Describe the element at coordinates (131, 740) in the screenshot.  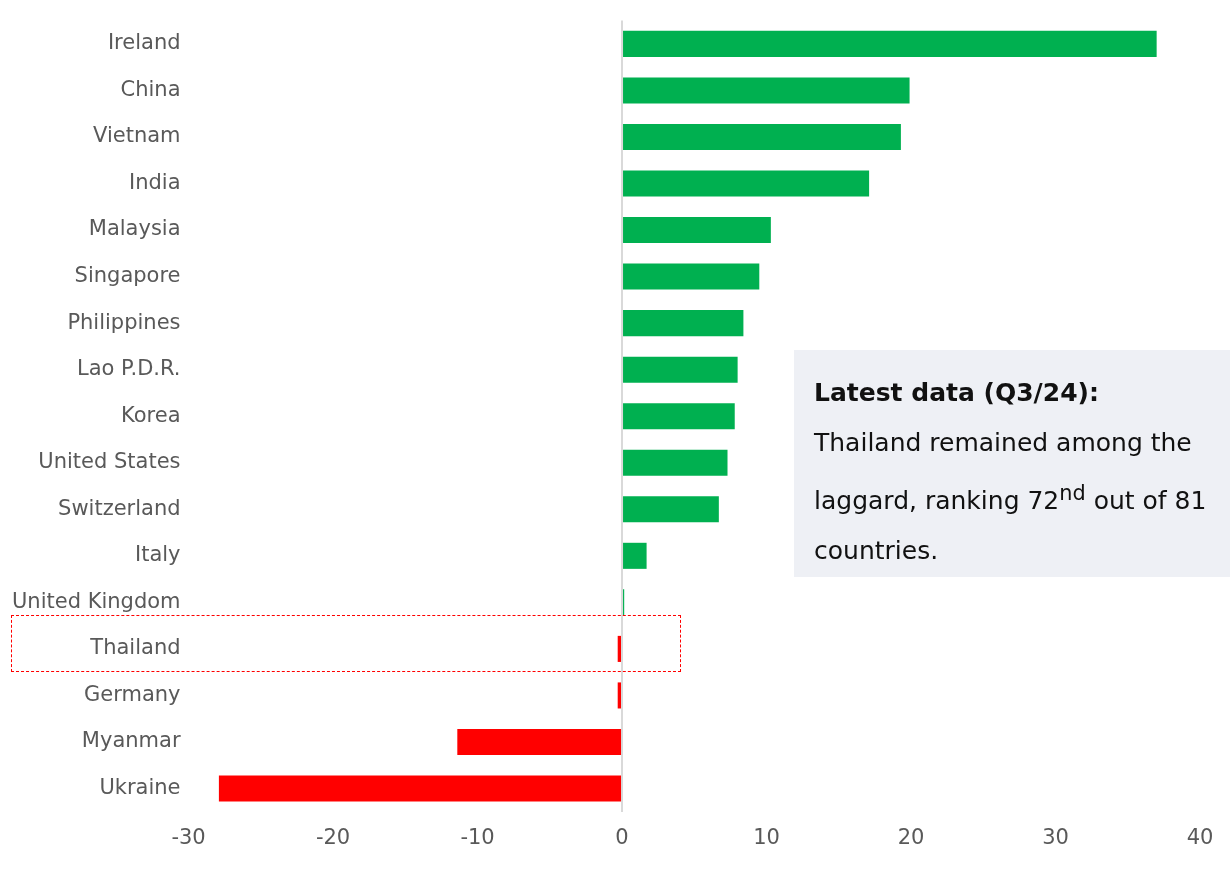
I see `y-tick-label: Myanmar` at that location.